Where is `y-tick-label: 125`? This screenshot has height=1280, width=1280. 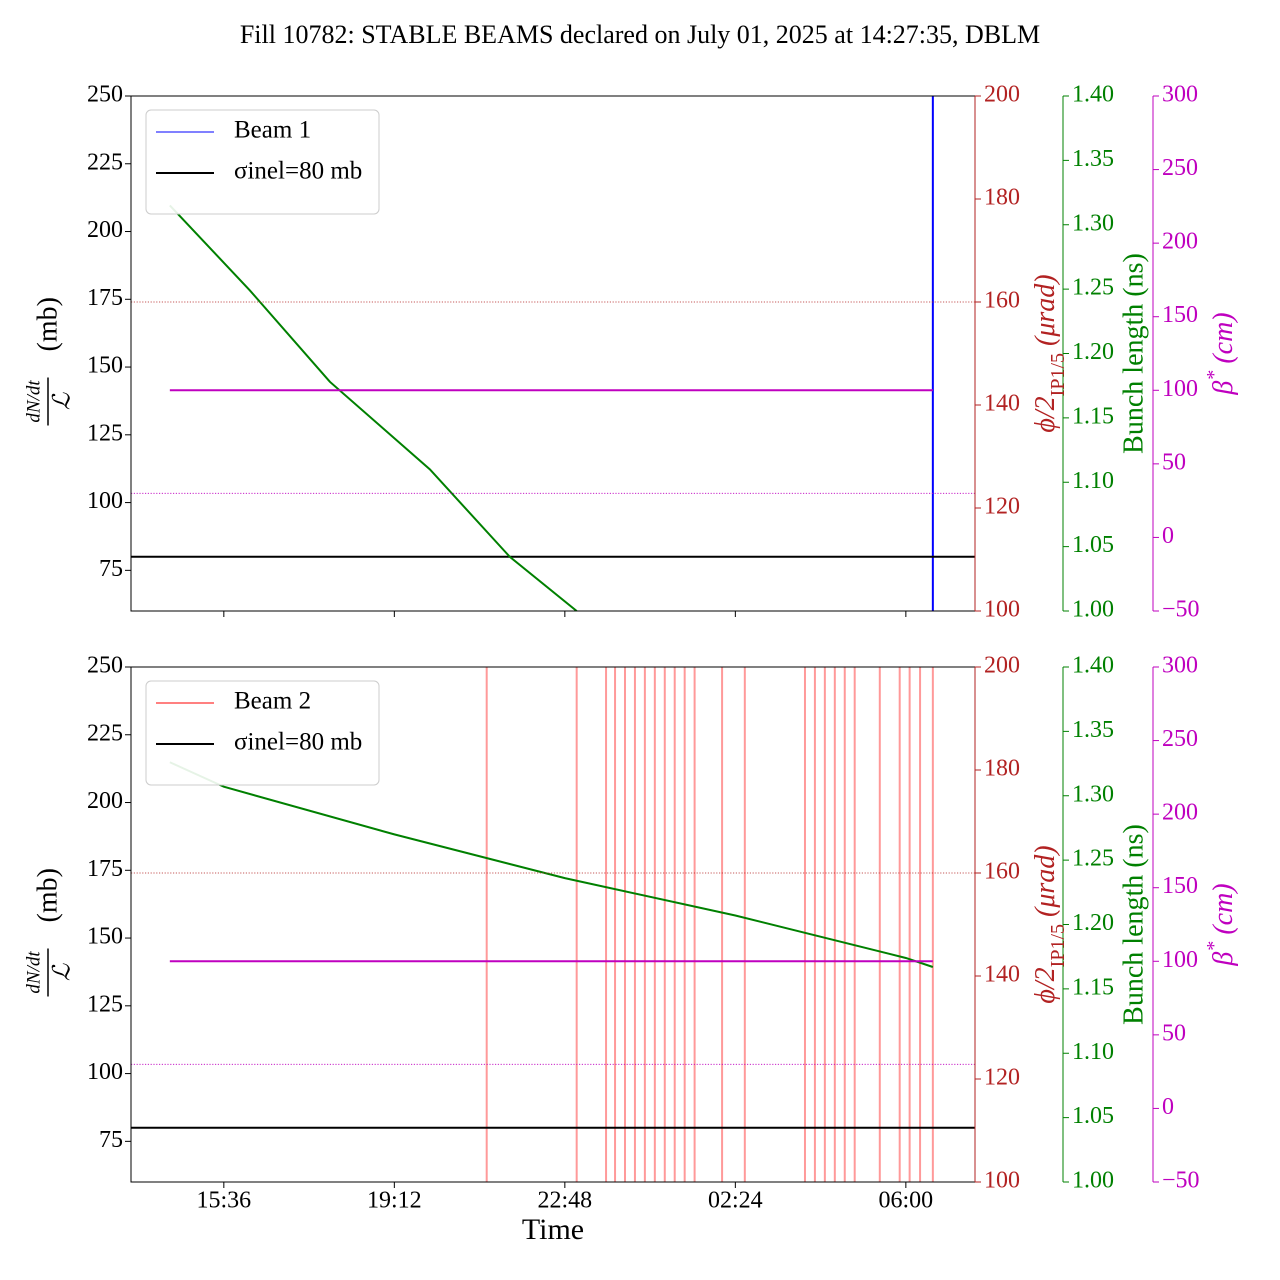
y-tick-label: 125 is located at coordinates (105, 433).